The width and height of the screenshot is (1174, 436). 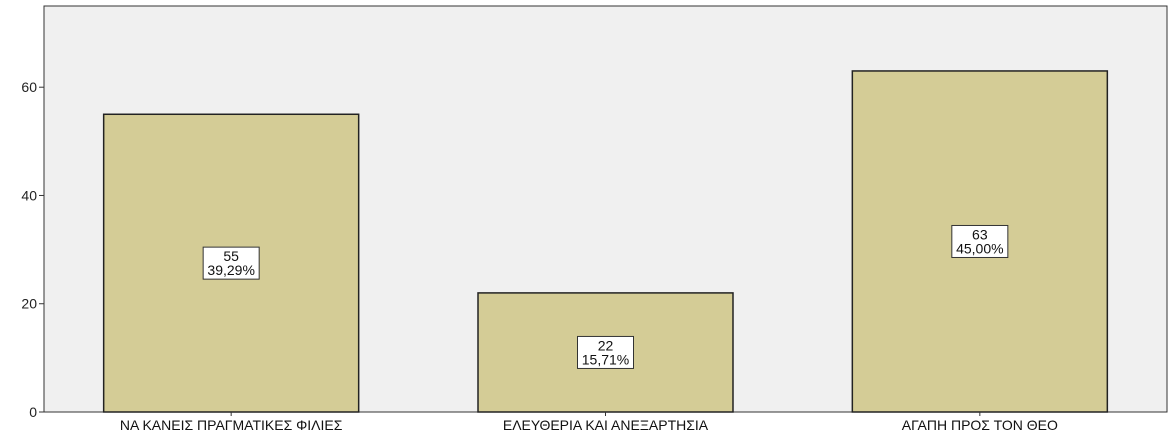 I want to click on bar-percent-label: 15,71%, so click(x=605, y=359).